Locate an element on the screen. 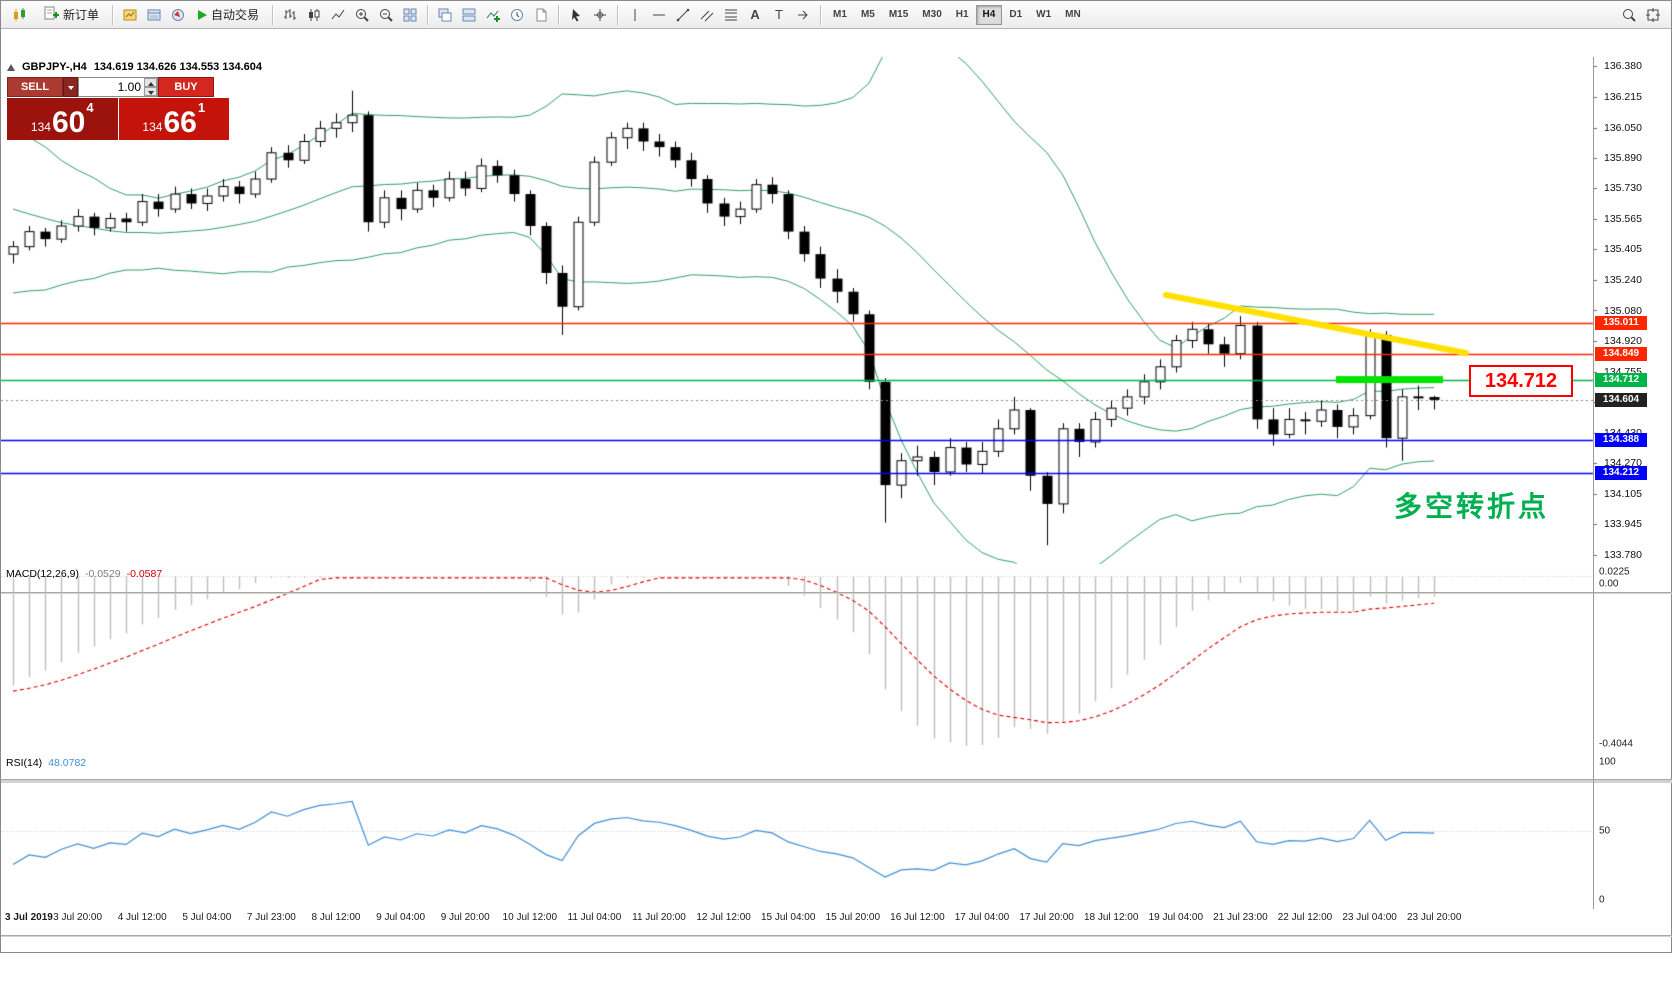 This screenshot has height=982, width=1672. sell-price-big: 60 is located at coordinates (68, 122).